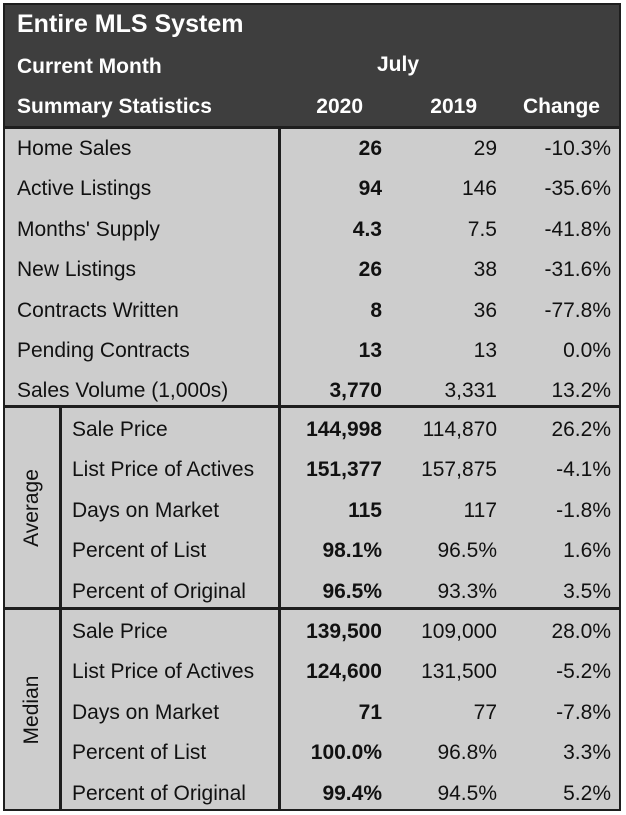  I want to click on current-month-label: Current Month, so click(89, 66).